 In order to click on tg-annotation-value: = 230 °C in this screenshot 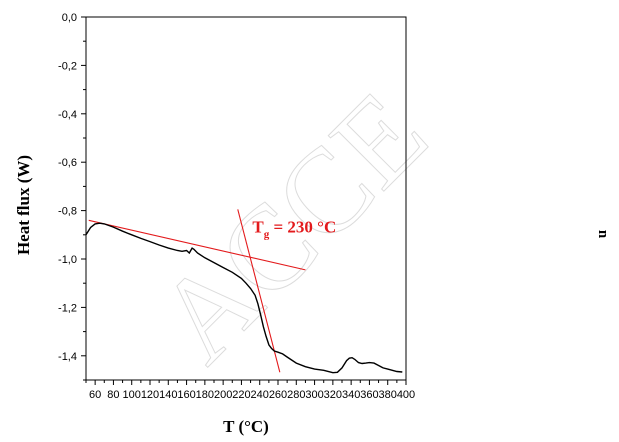, I will do `click(302, 226)`.